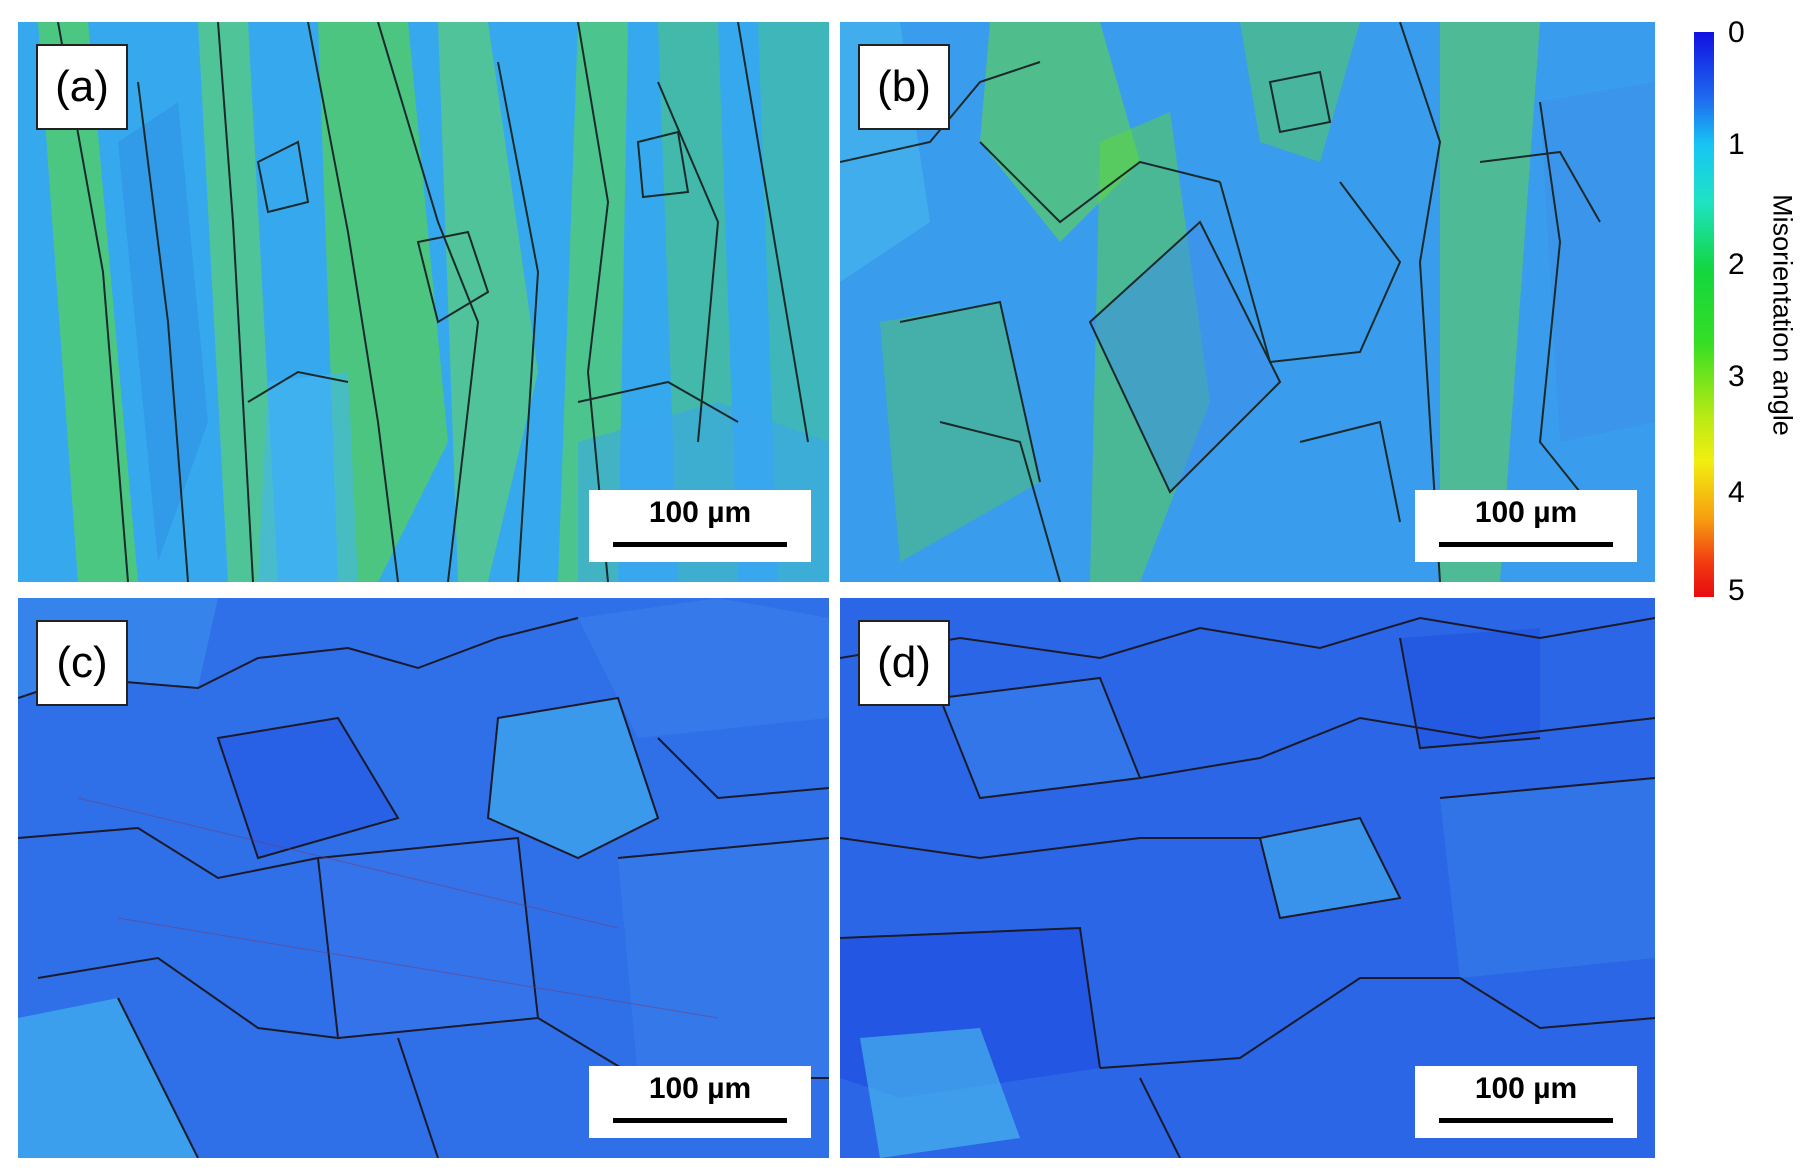 The width and height of the screenshot is (1813, 1175). What do you see at coordinates (1736, 32) in the screenshot?
I see `colorbar-tick-0: 0` at bounding box center [1736, 32].